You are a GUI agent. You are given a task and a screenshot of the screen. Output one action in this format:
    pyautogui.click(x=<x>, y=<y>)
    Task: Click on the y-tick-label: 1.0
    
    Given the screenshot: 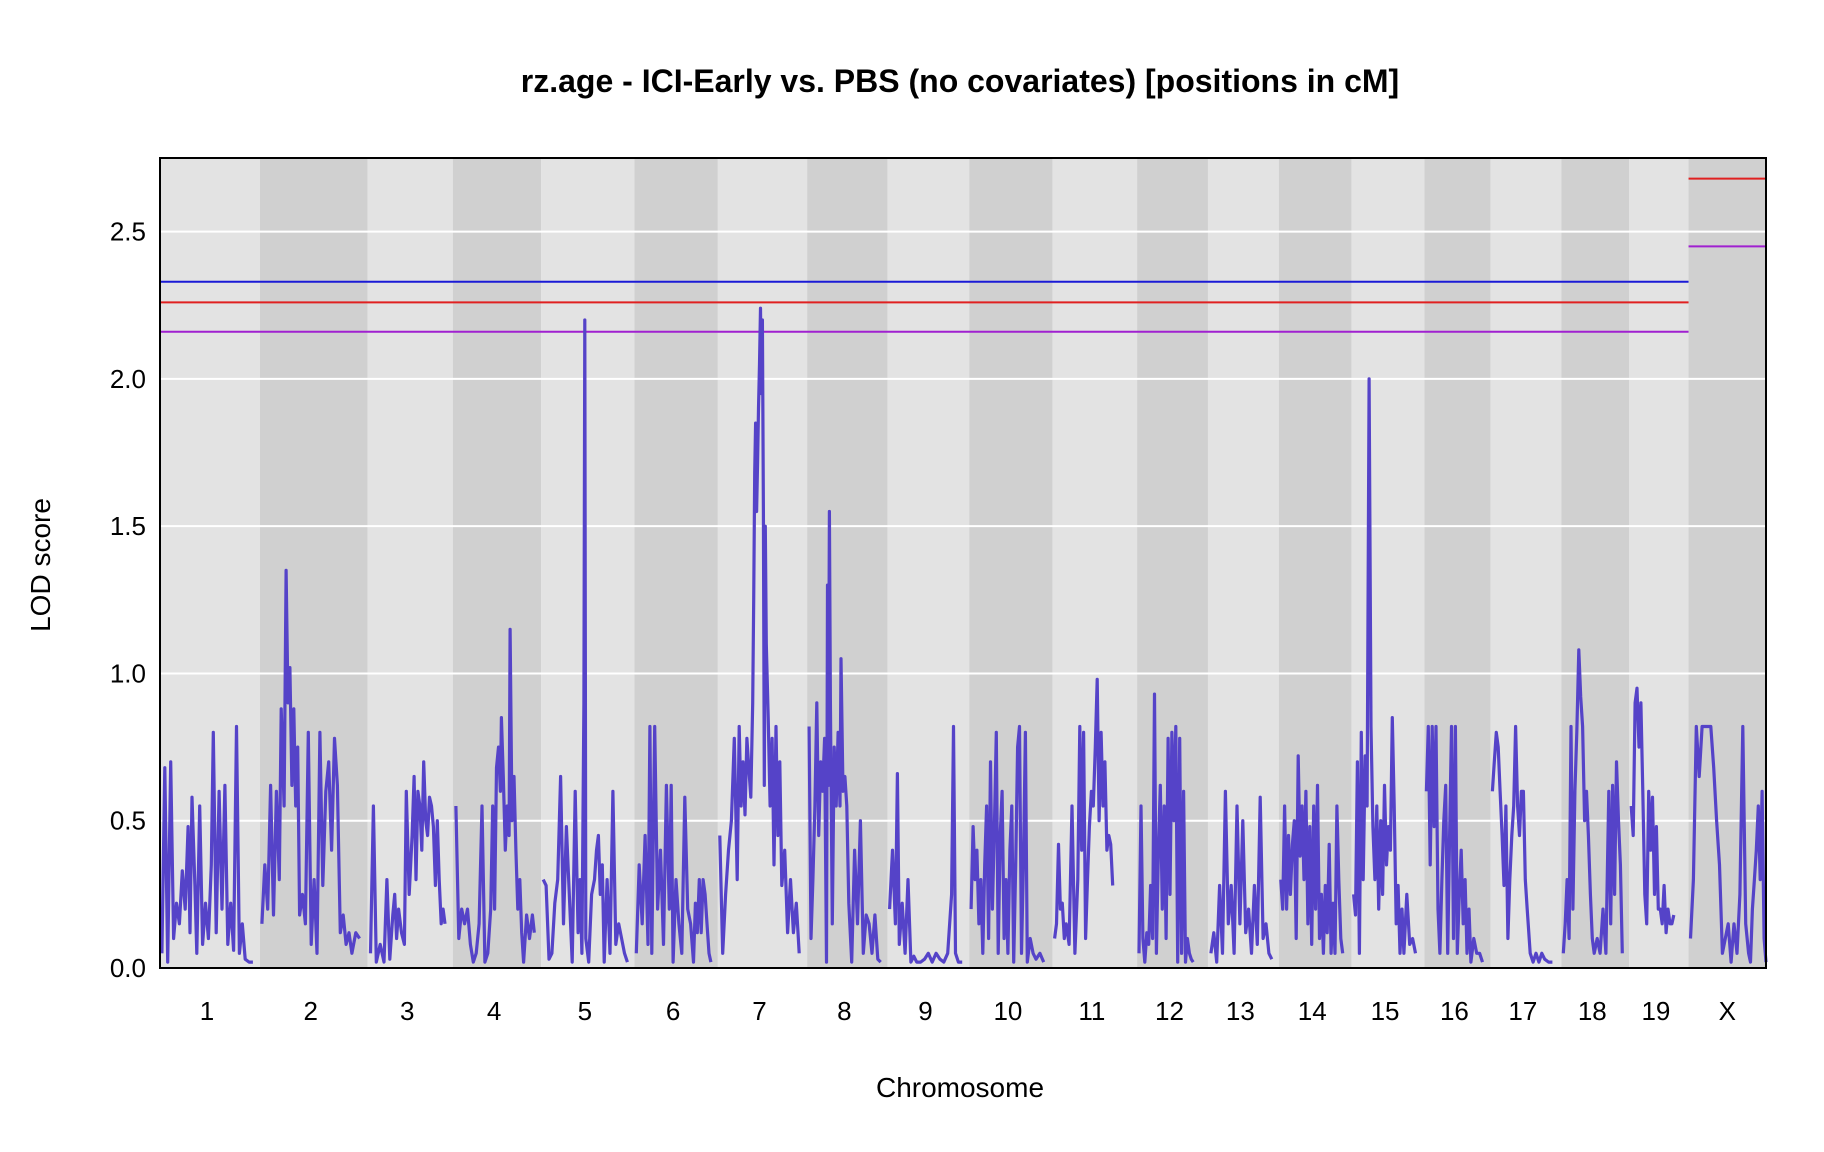 What is the action you would take?
    pyautogui.click(x=128, y=673)
    